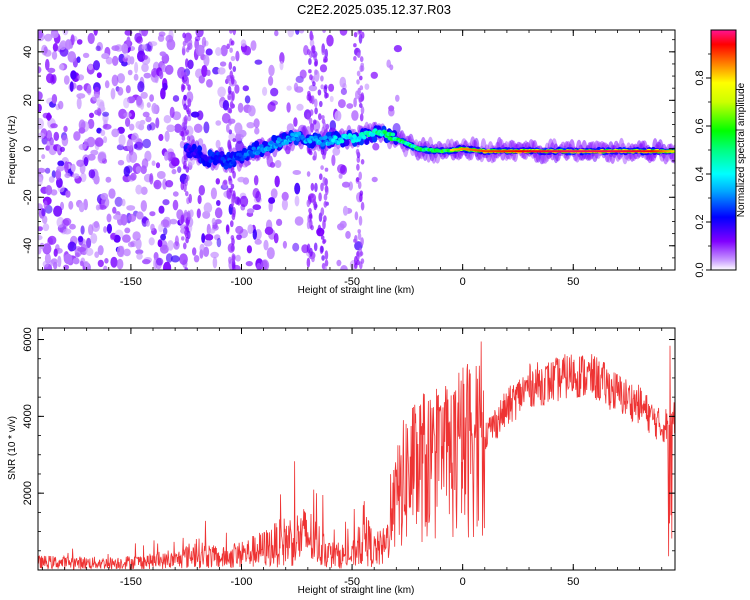  What do you see at coordinates (352, 282) in the screenshot?
I see `x-tick-label: -50` at bounding box center [352, 282].